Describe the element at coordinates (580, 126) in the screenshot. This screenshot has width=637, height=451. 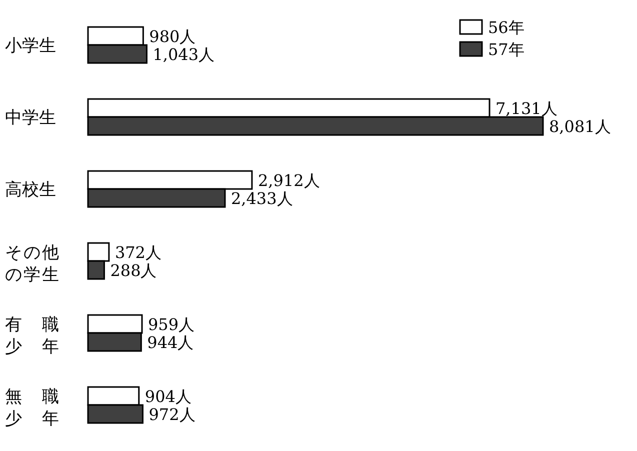
I see `data-label: 8,081人` at that location.